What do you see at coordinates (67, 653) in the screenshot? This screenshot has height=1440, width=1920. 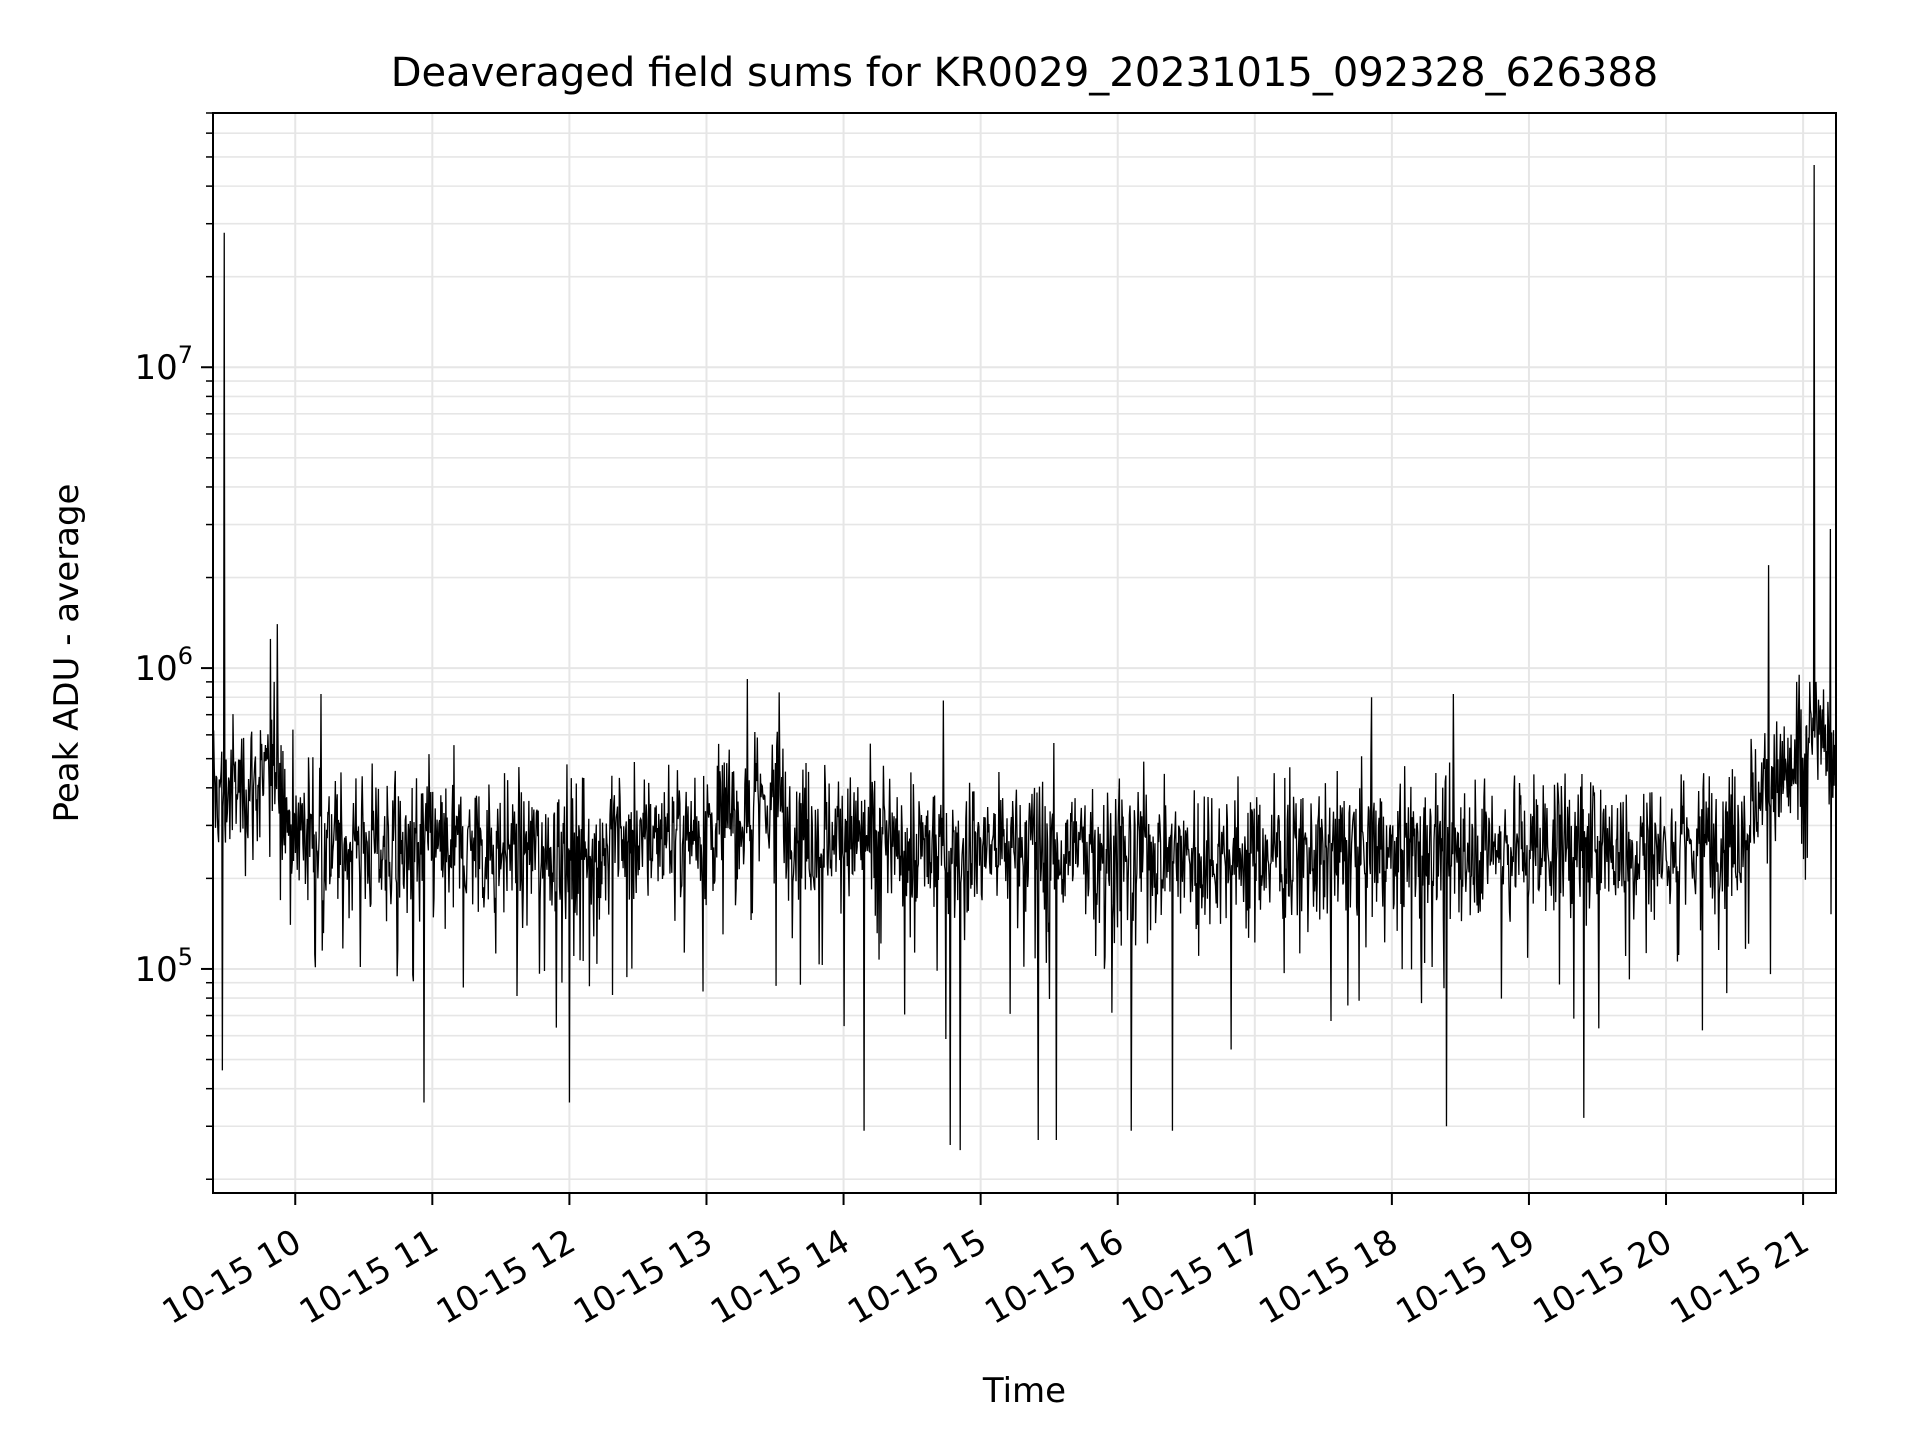 I see `y-axis-label: Peak ADU - average` at bounding box center [67, 653].